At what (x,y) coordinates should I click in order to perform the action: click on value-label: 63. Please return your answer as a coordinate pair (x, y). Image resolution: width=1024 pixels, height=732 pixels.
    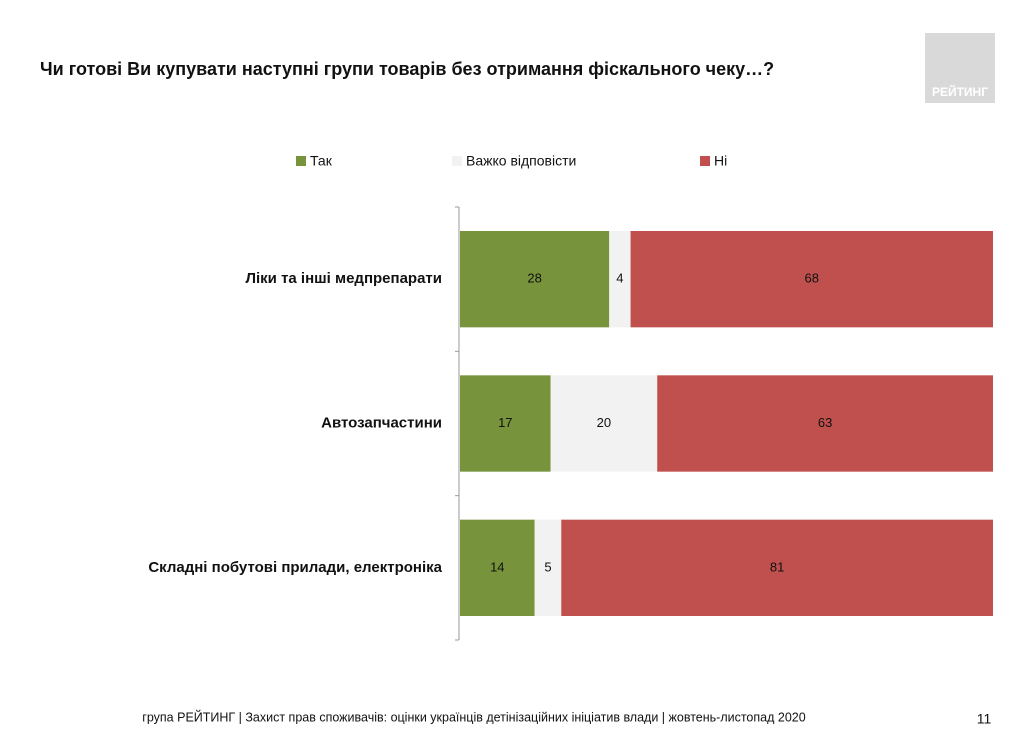
    Looking at the image, I should click on (825, 422).